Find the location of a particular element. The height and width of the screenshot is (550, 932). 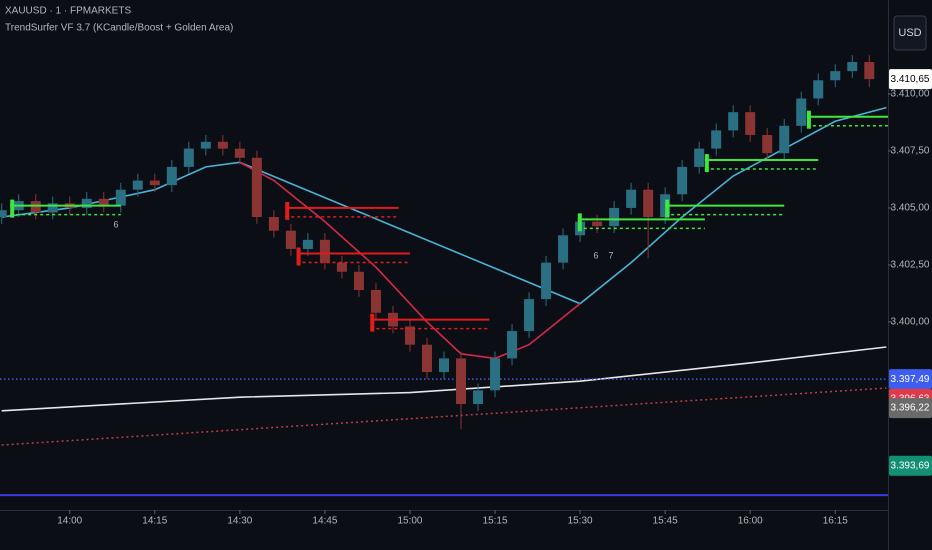

y-tick-label: 3.402,50 is located at coordinates (910, 265).